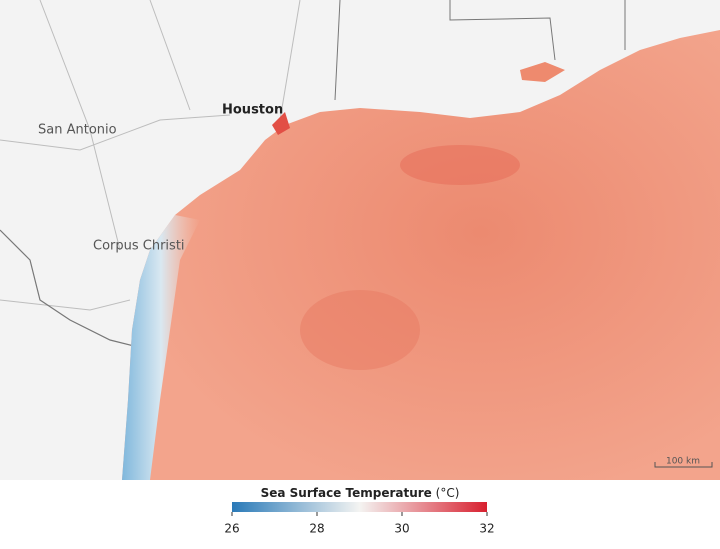 The height and width of the screenshot is (549, 720). What do you see at coordinates (160, 178) in the screenshot?
I see `city-labels: Houston San Antonio Corpus Christi` at bounding box center [160, 178].